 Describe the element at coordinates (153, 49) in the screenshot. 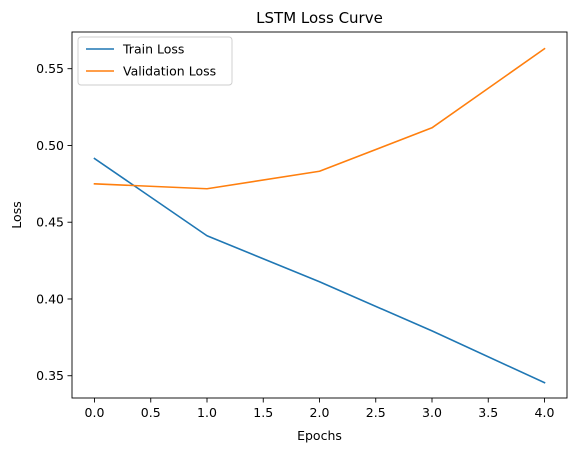

I see `legend-label-train-loss: Train Loss` at that location.